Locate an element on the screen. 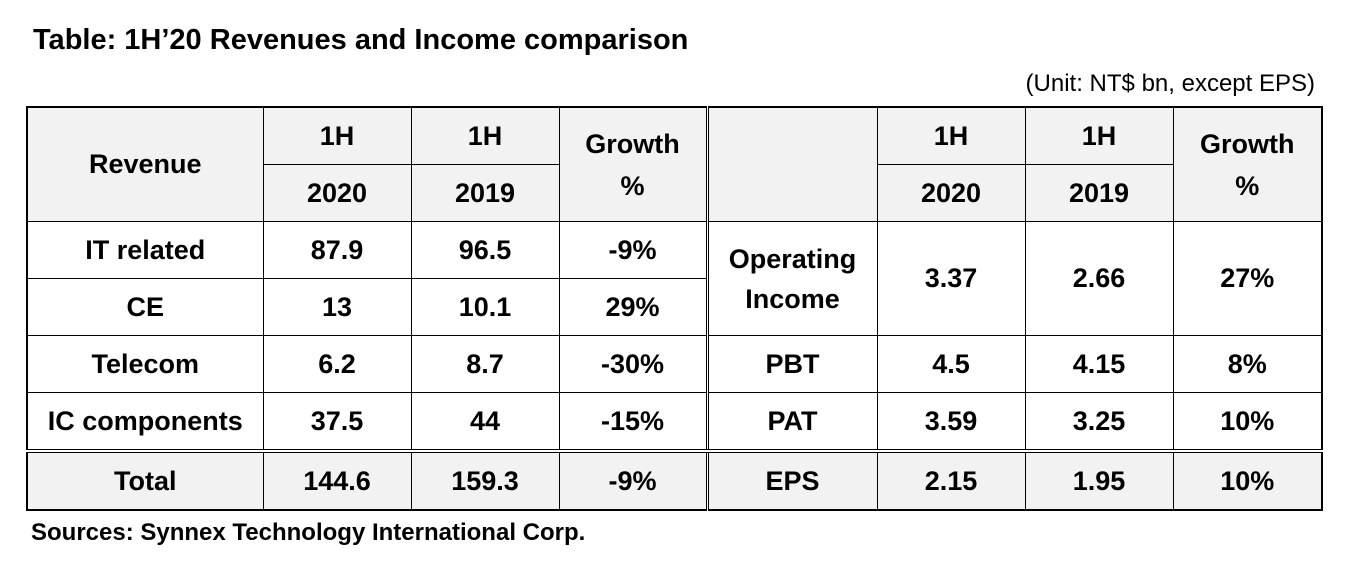 Image resolution: width=1346 pixels, height=561 pixels. income-label-line2: Income is located at coordinates (792, 298).